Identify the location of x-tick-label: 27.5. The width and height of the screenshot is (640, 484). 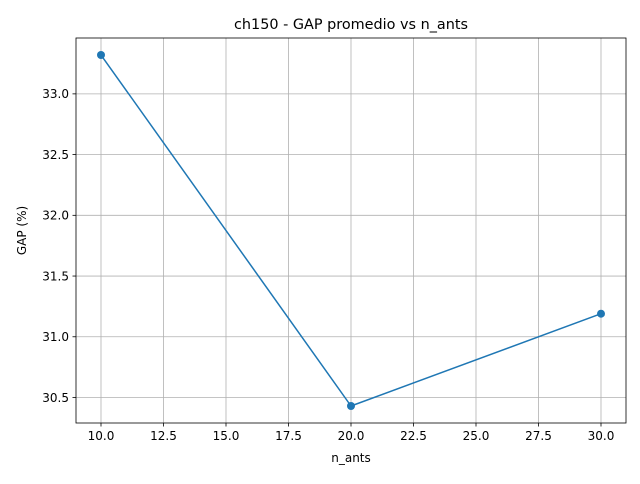
(538, 436).